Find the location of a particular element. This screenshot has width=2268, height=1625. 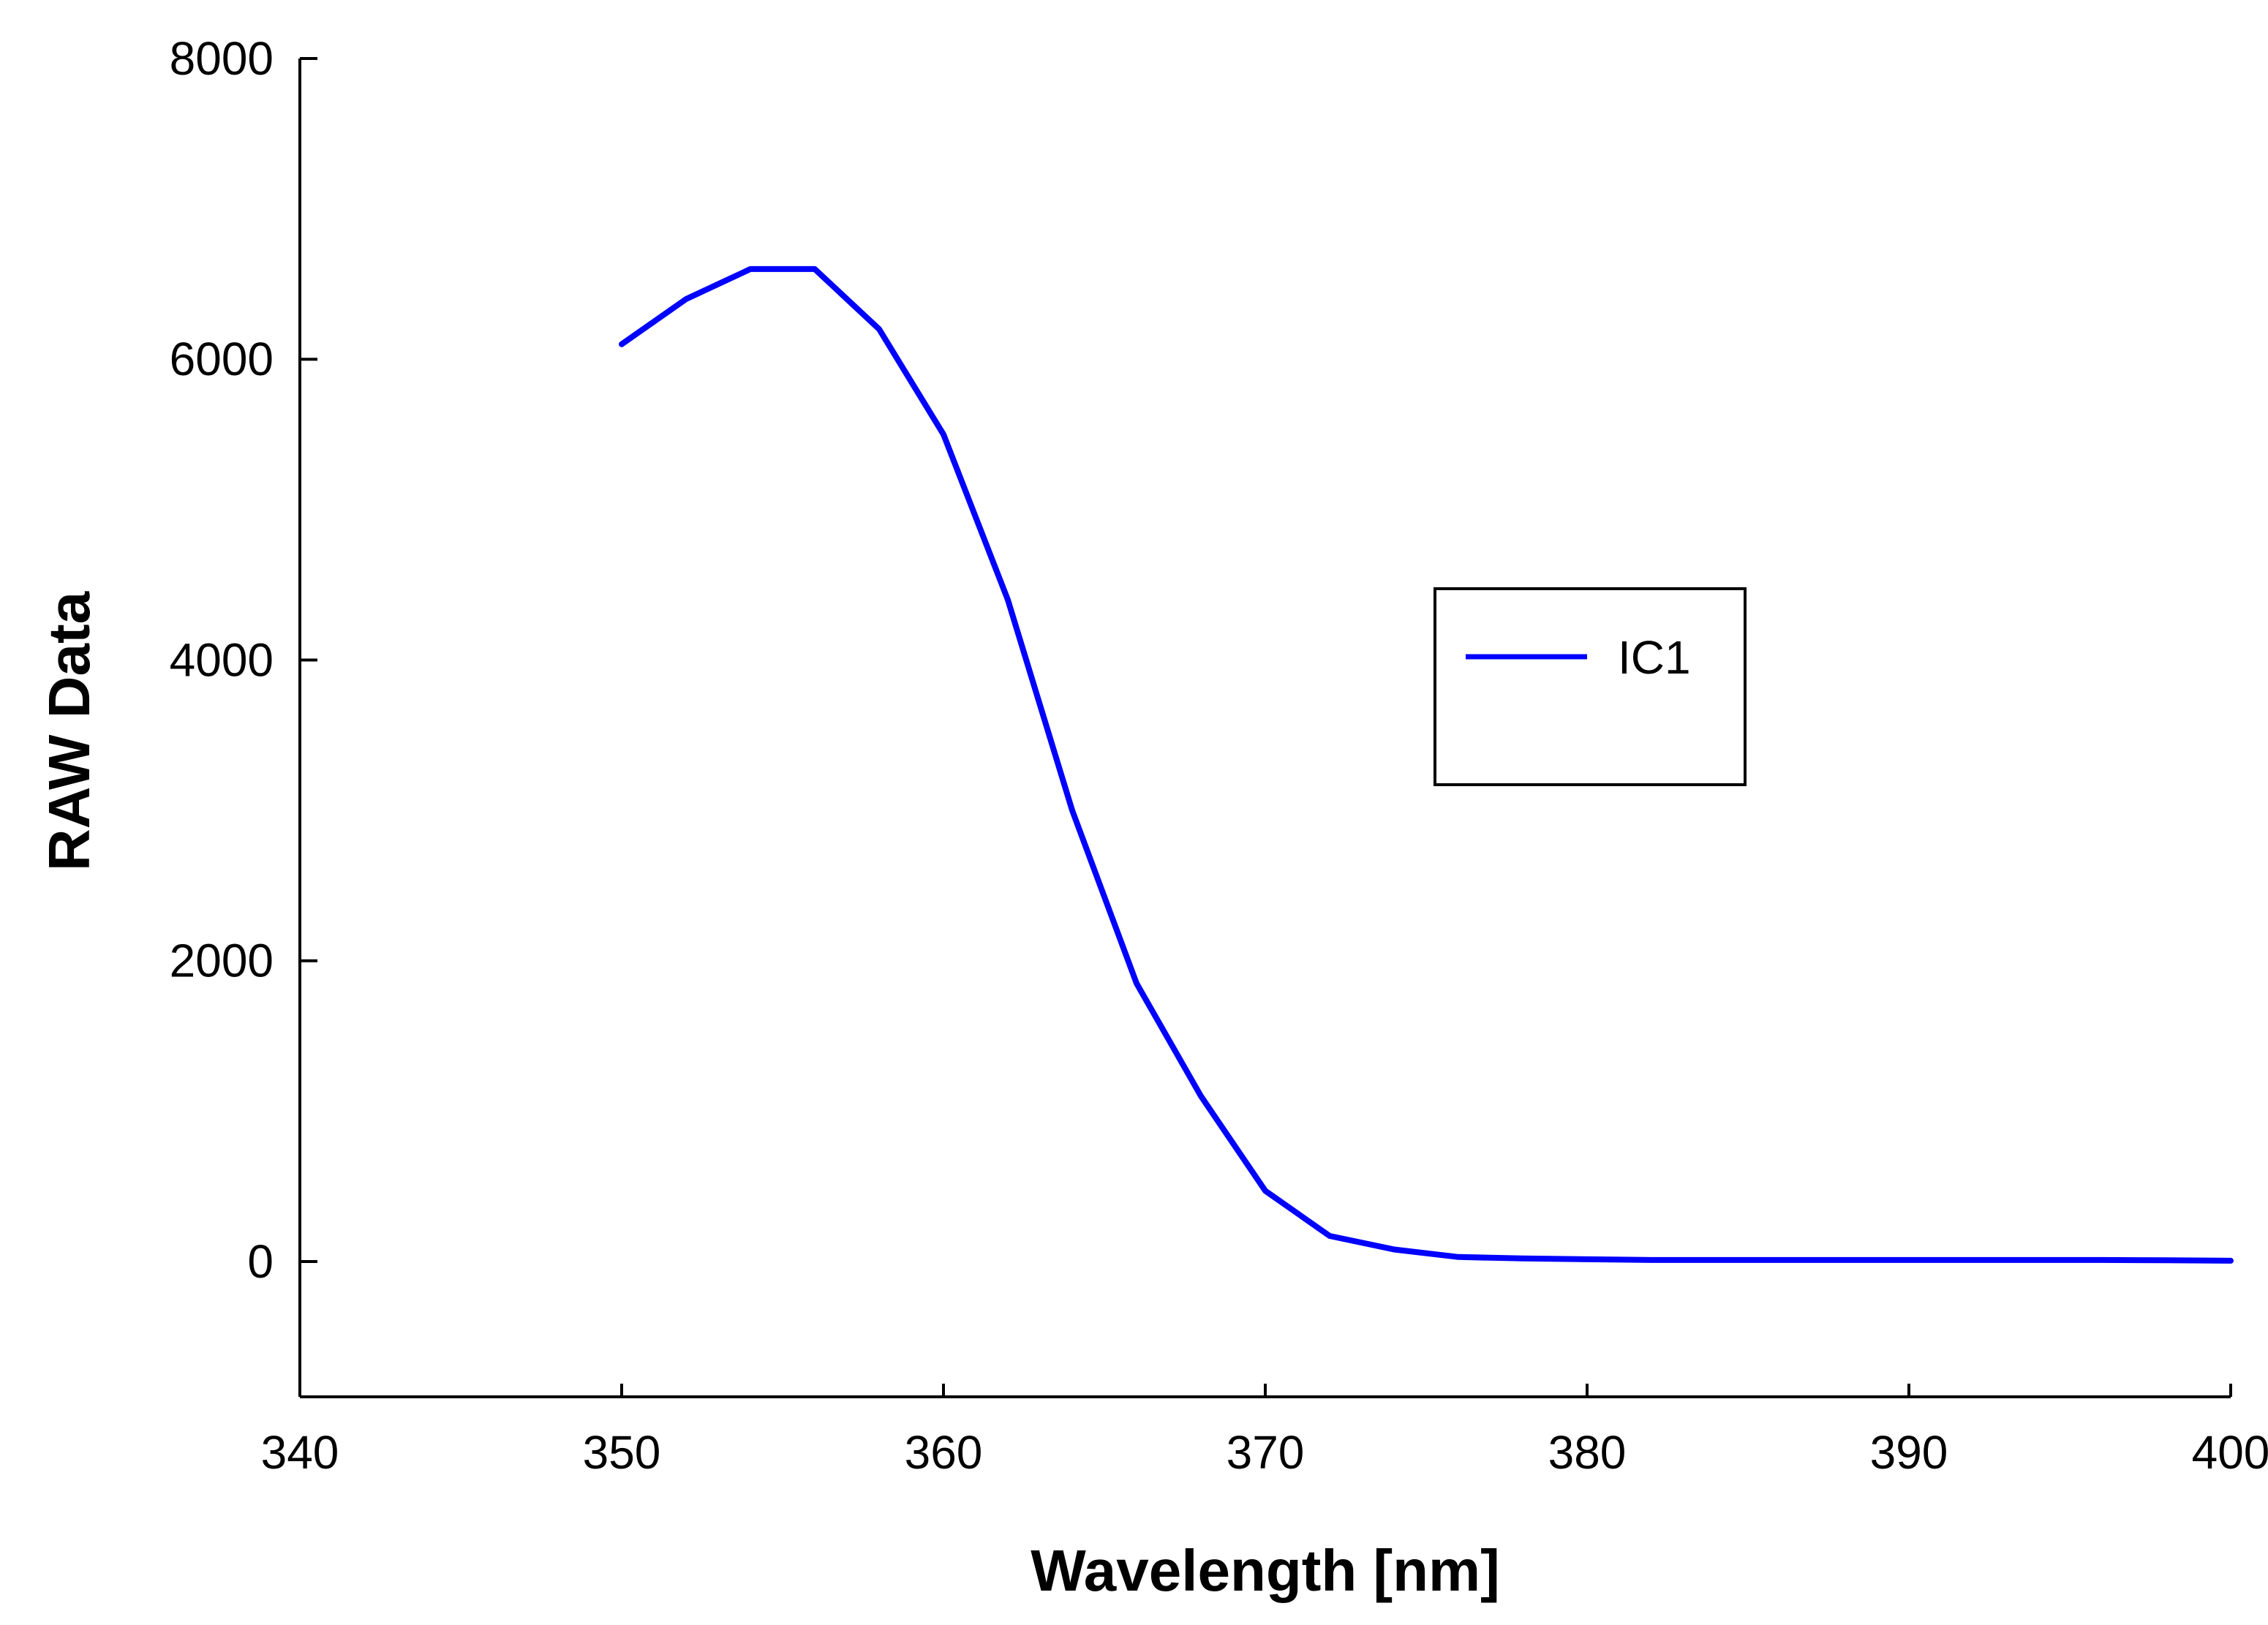

y-tick-label: 6000 is located at coordinates (222, 359).